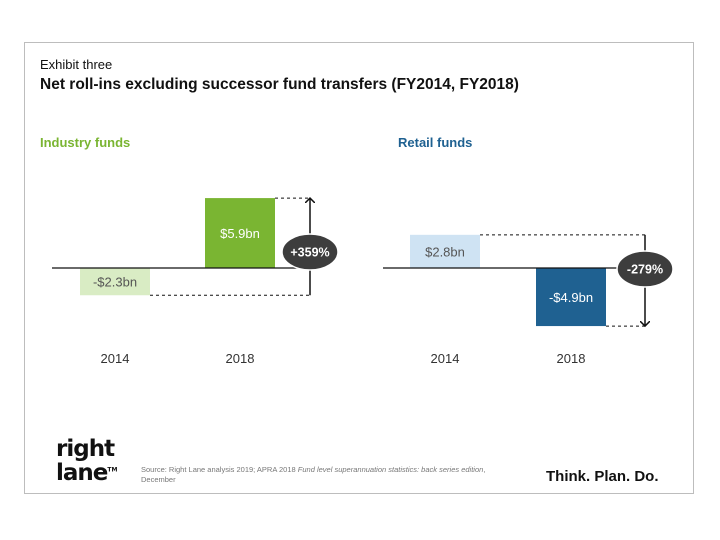  I want to click on change-badge-label: -279%, so click(645, 270).